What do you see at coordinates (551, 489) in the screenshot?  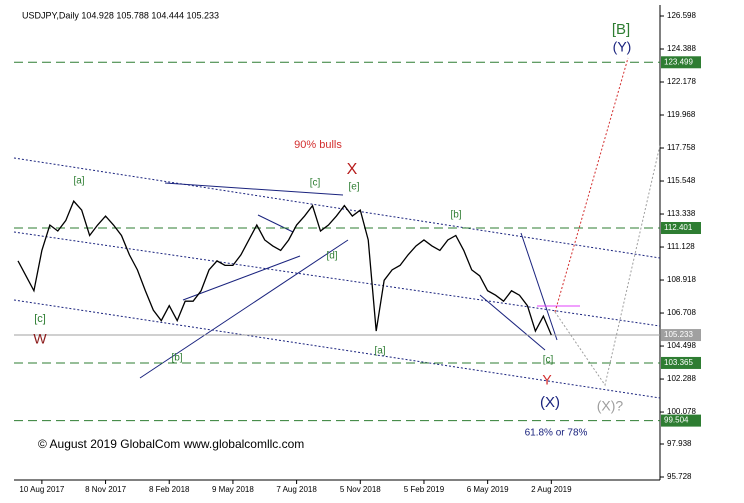 I see `x-tick-label: 2 Aug 2019` at bounding box center [551, 489].